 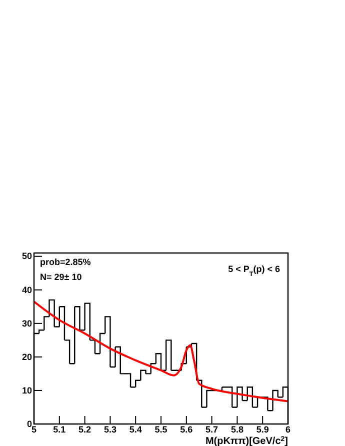 What do you see at coordinates (135, 429) in the screenshot?
I see `x-tick-label: 5.4` at bounding box center [135, 429].